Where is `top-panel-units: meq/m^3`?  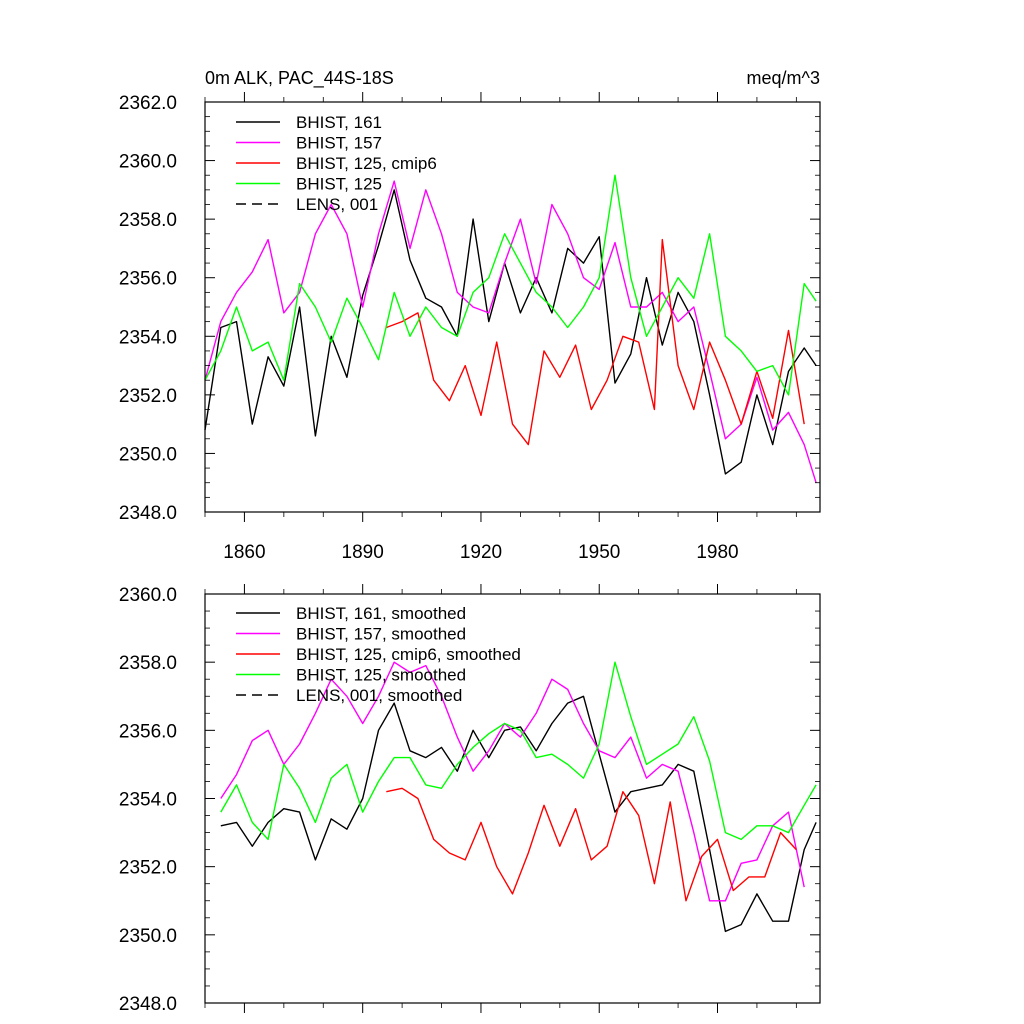 top-panel-units: meq/m^3 is located at coordinates (783, 78).